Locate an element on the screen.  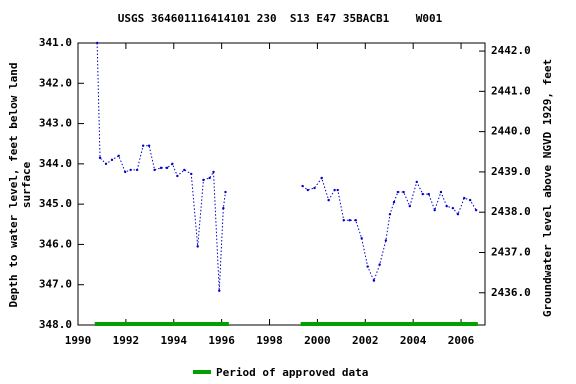
x-tick-label: 2004 is located at coordinates (413, 340).